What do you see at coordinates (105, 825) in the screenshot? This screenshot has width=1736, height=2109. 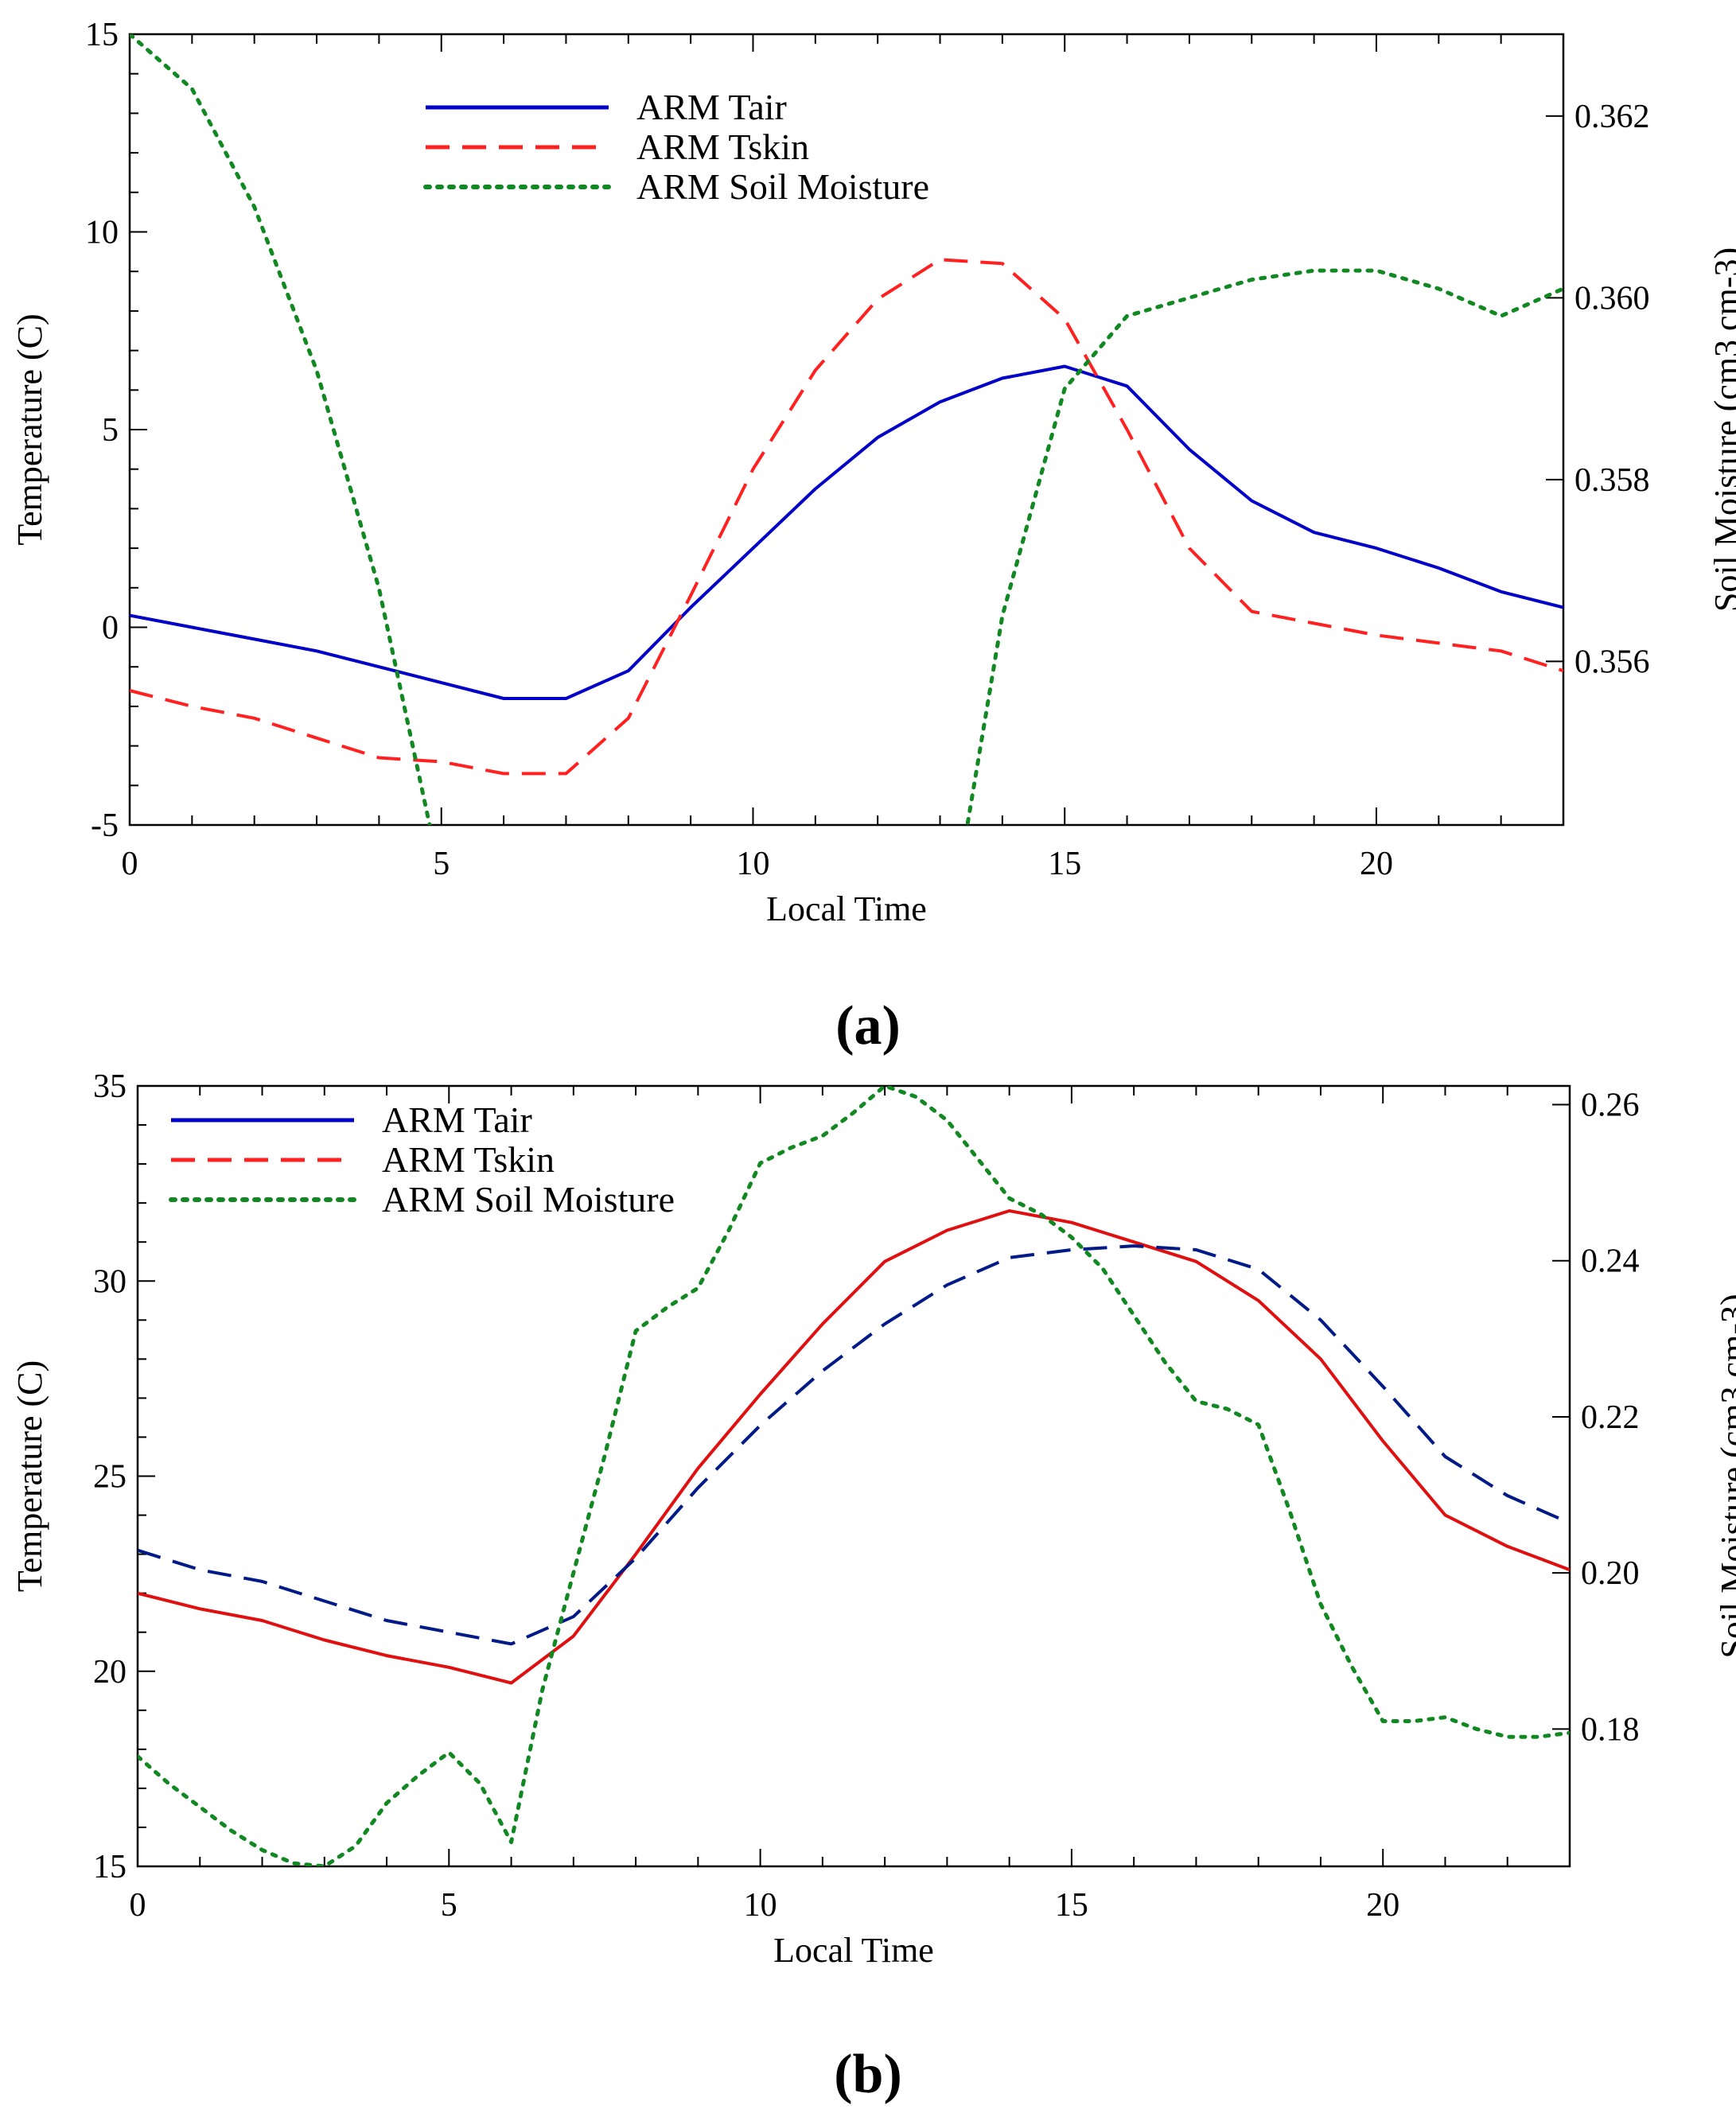 I see `y-tick-label: -5` at bounding box center [105, 825].